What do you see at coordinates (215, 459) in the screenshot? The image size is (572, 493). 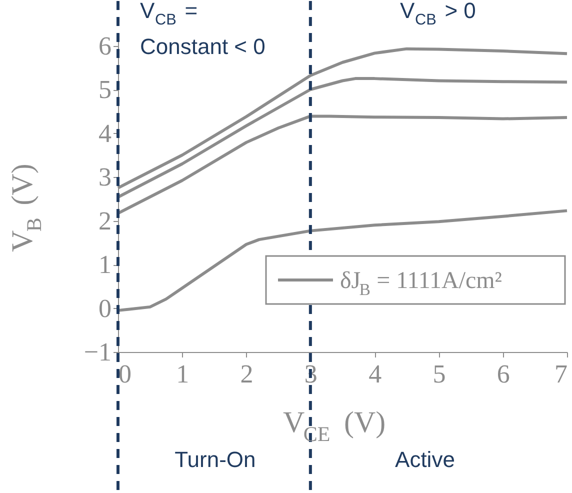 I see `text: Turn-On` at bounding box center [215, 459].